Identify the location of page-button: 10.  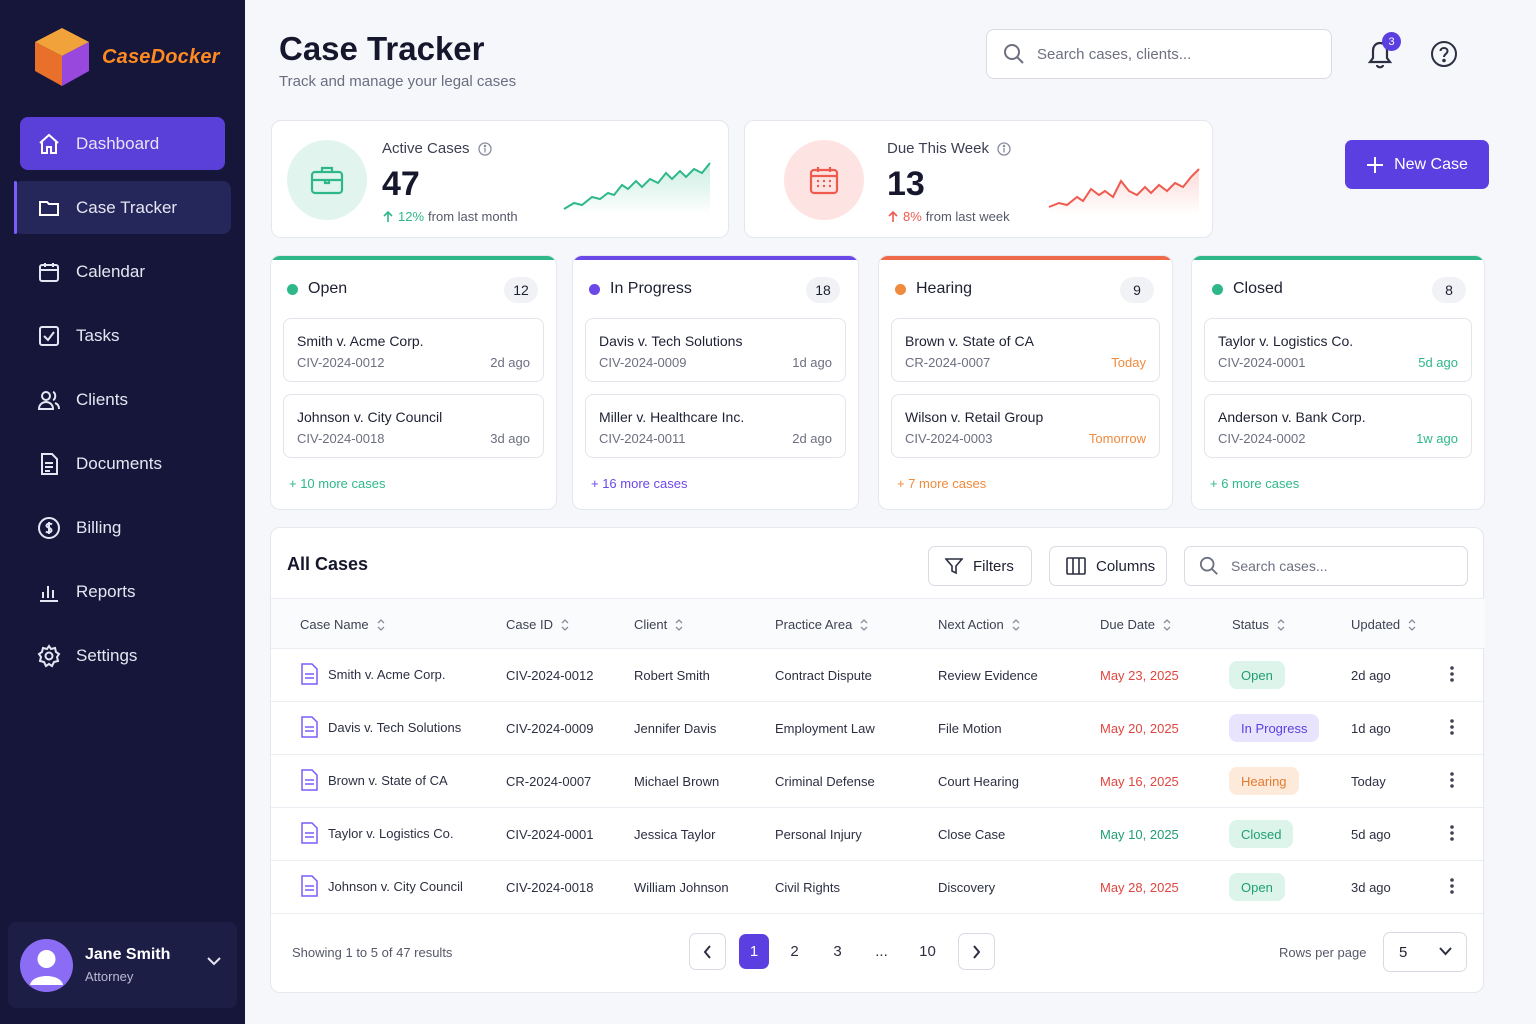
(927, 951).